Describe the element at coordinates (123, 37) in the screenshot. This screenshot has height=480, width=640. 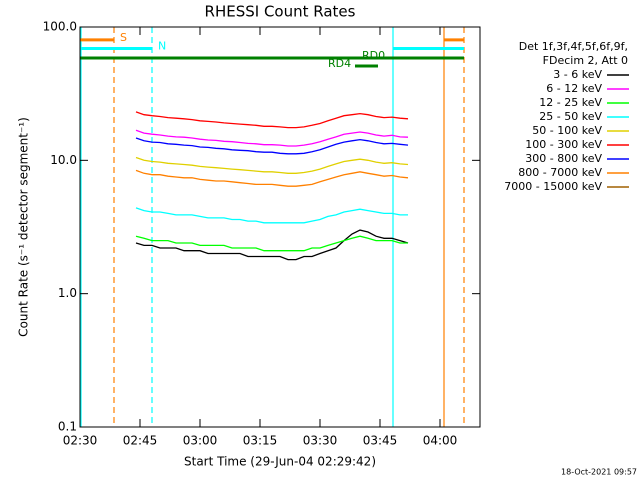
I see `state-label: S` at that location.